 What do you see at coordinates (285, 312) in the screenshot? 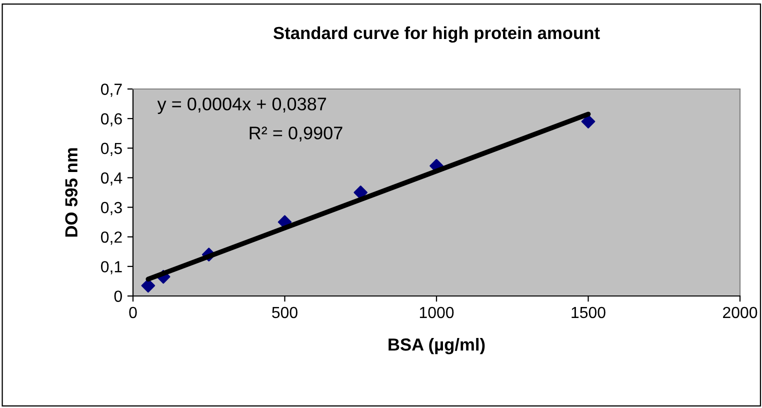
I see `x-tick-label: 500` at bounding box center [285, 312].